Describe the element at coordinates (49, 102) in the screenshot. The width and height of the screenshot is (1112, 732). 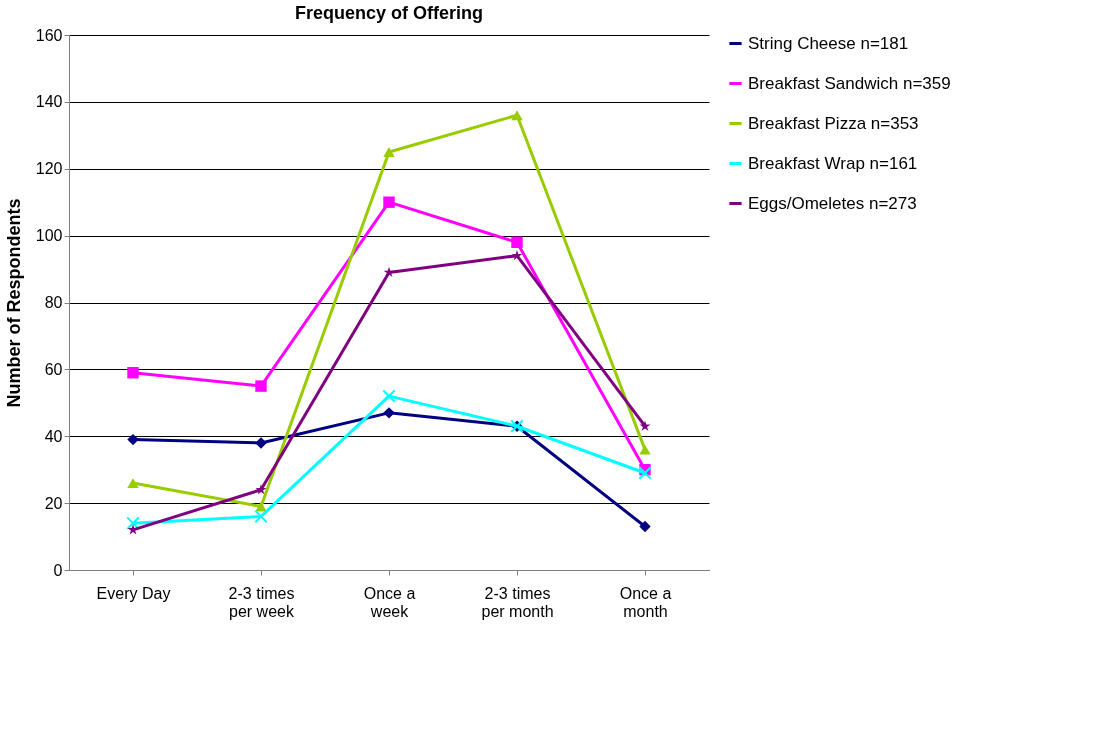
I see `y-tick-label: 140` at that location.